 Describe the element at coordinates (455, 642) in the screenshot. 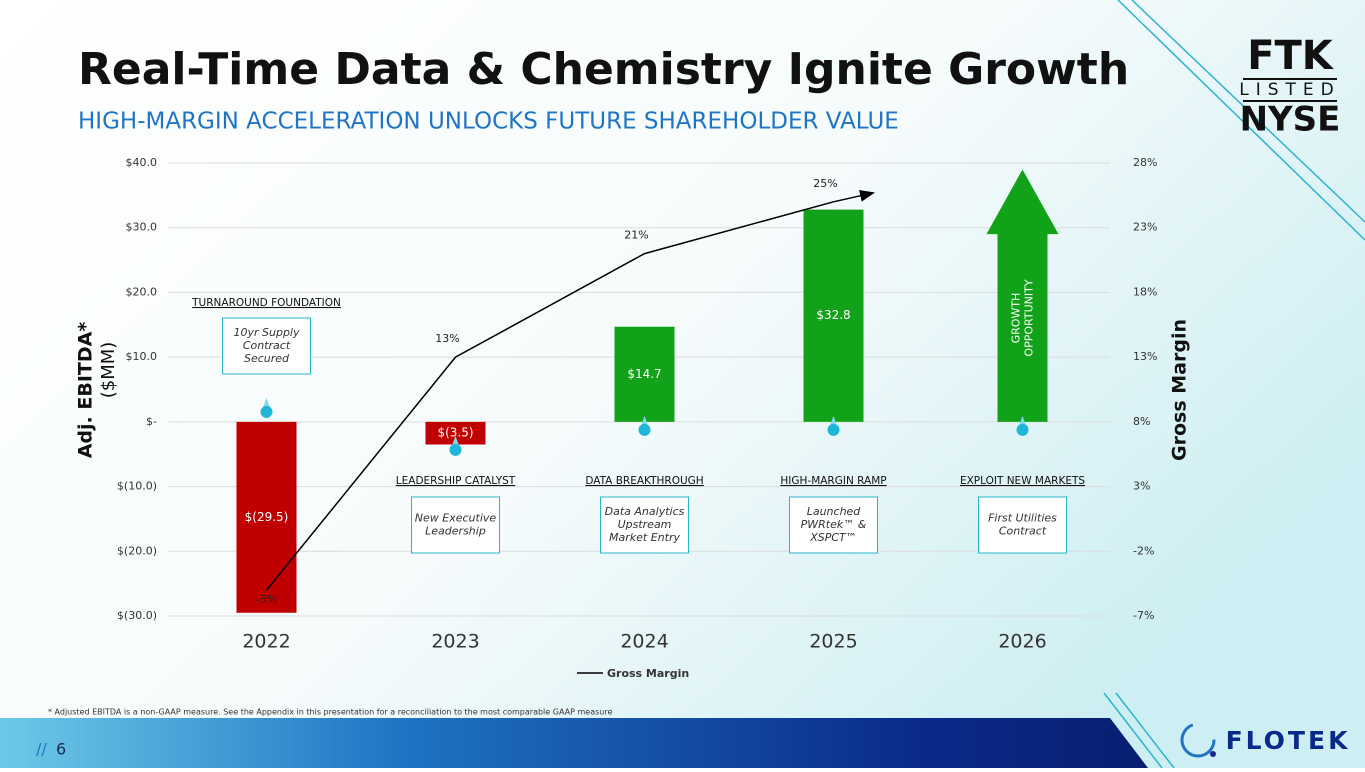

I see `x-tick-label: 2023` at that location.